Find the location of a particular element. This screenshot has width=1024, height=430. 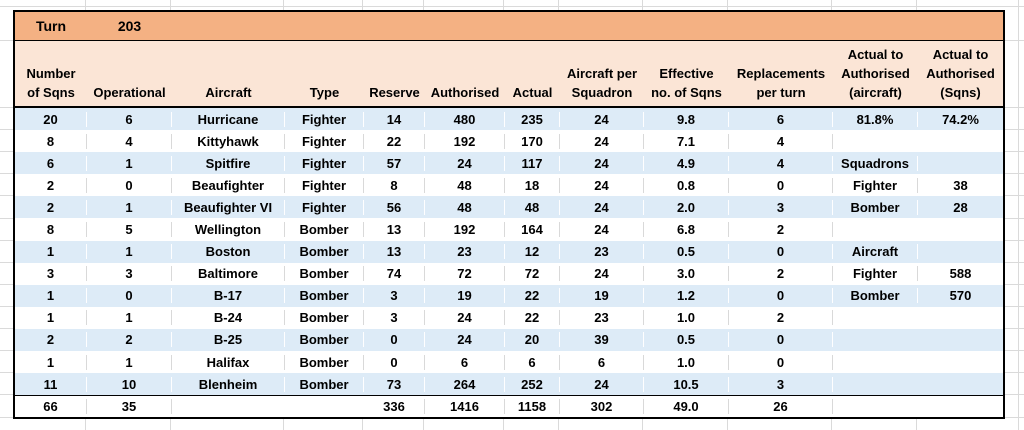

cell: 74.2% is located at coordinates (960, 119).